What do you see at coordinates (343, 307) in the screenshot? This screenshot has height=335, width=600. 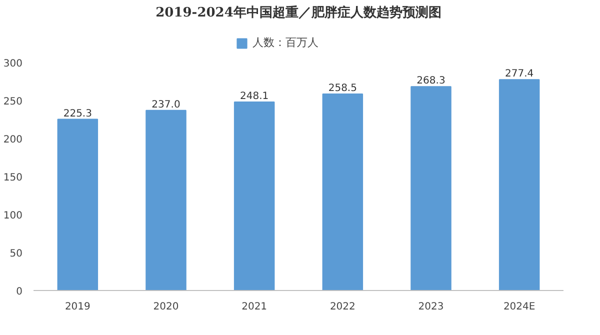 I see `x-tick-label: 2022` at bounding box center [343, 307].